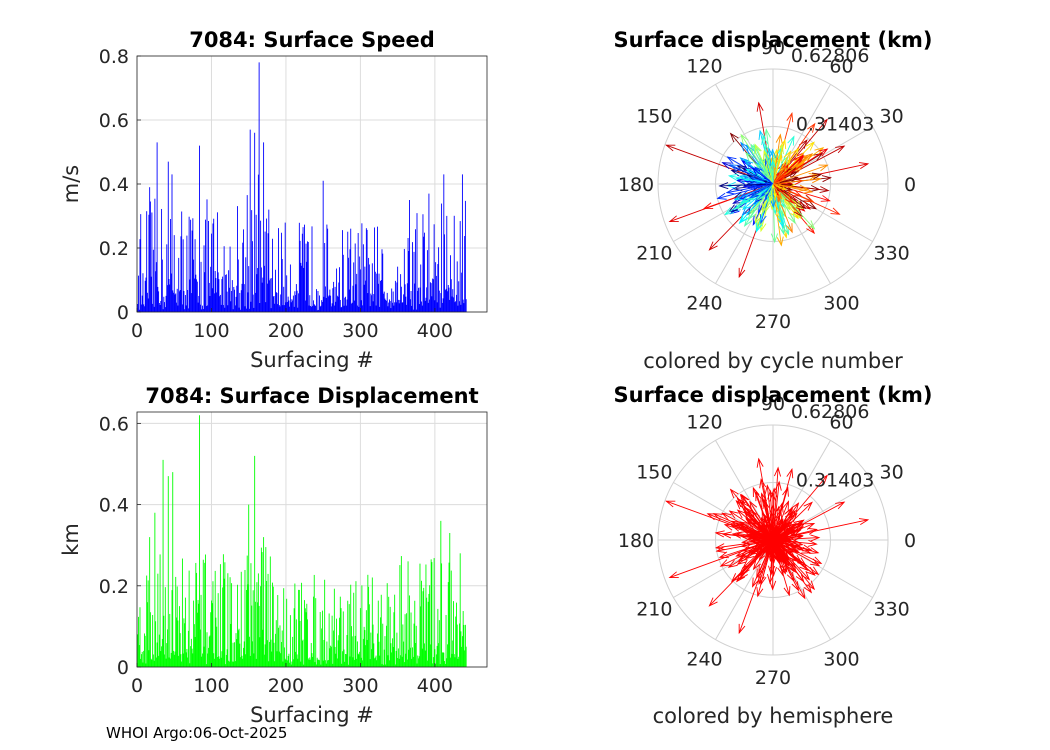 The image size is (1050, 750). What do you see at coordinates (892, 473) in the screenshot?
I see `angle-label: 30` at bounding box center [892, 473].